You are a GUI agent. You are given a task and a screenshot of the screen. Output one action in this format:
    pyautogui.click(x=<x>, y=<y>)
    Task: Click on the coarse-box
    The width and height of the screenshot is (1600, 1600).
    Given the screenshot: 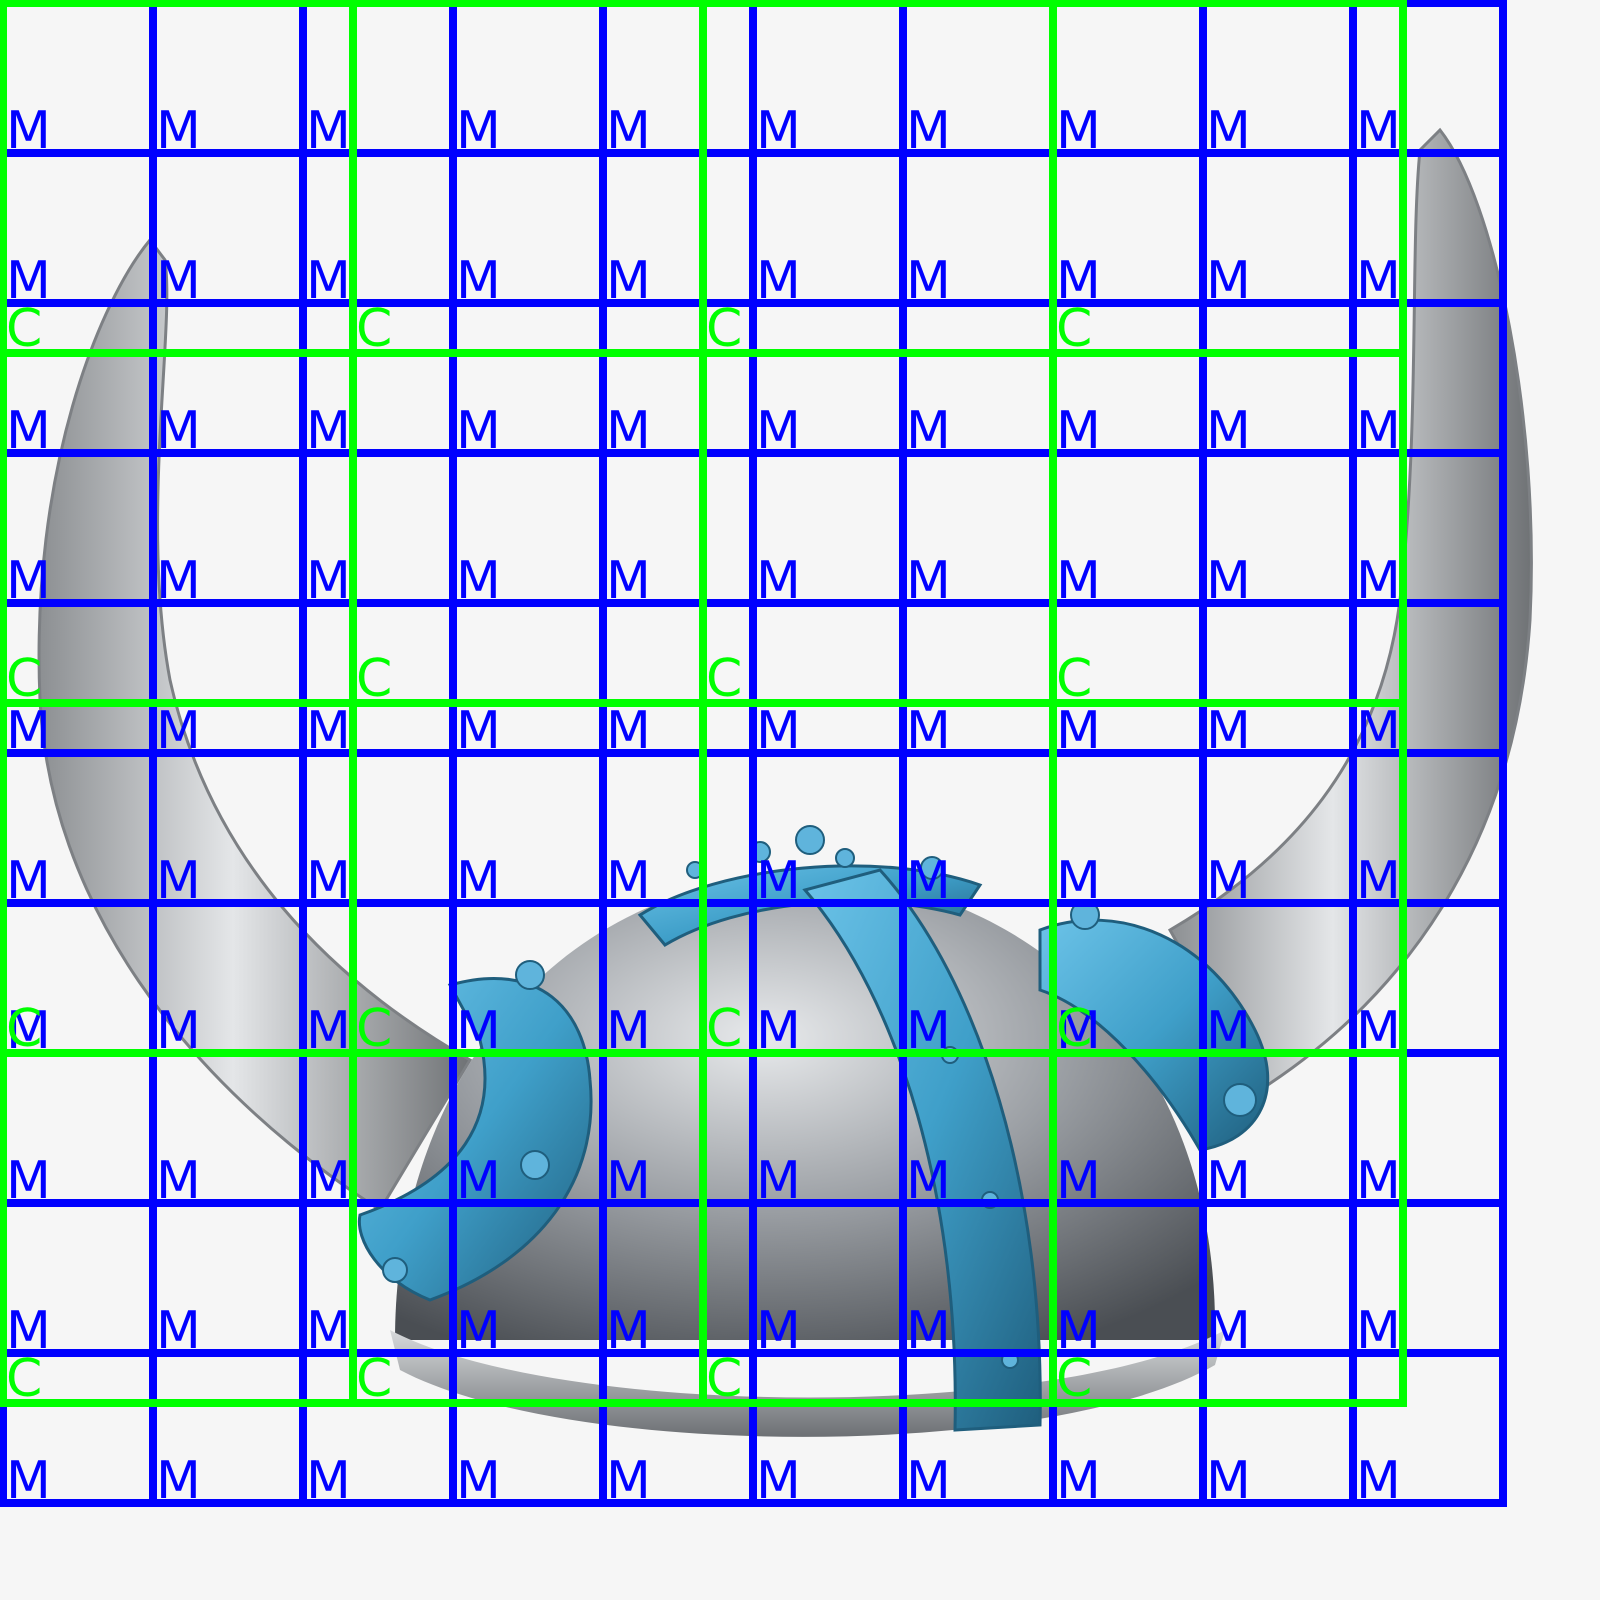 What is the action you would take?
    pyautogui.click(x=1228, y=1228)
    